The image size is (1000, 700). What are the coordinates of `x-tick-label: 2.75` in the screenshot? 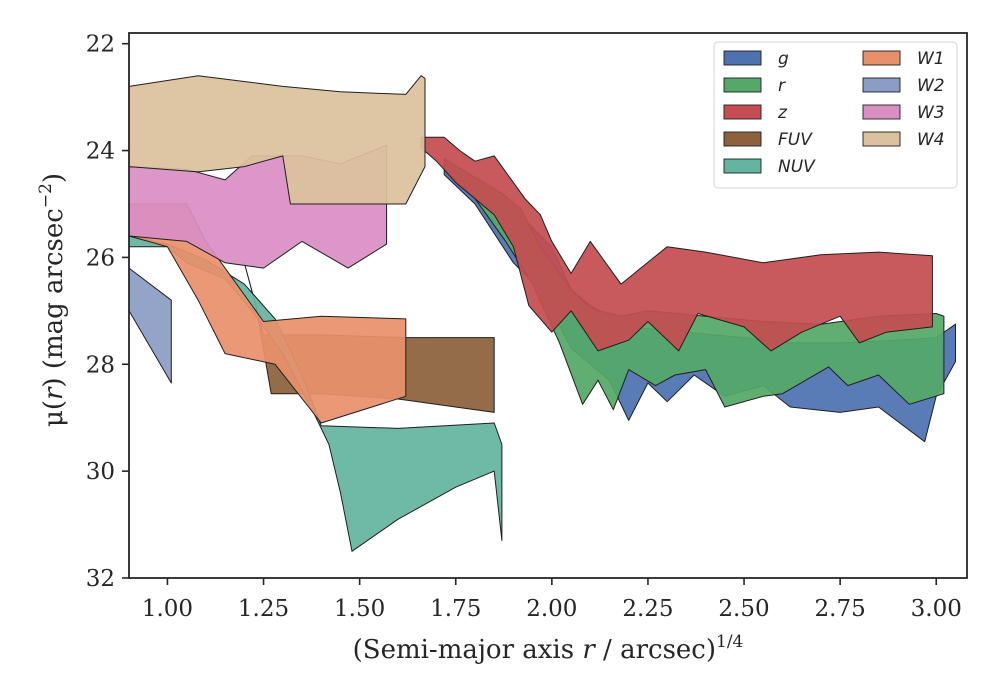 It's located at (840, 609).